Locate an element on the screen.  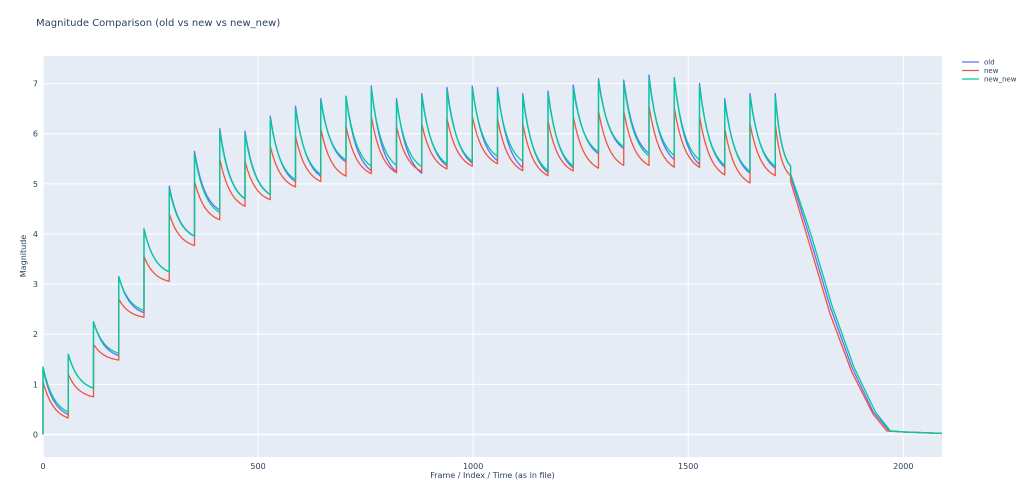
legend-item-new-new: new_new is located at coordinates (989, 80).